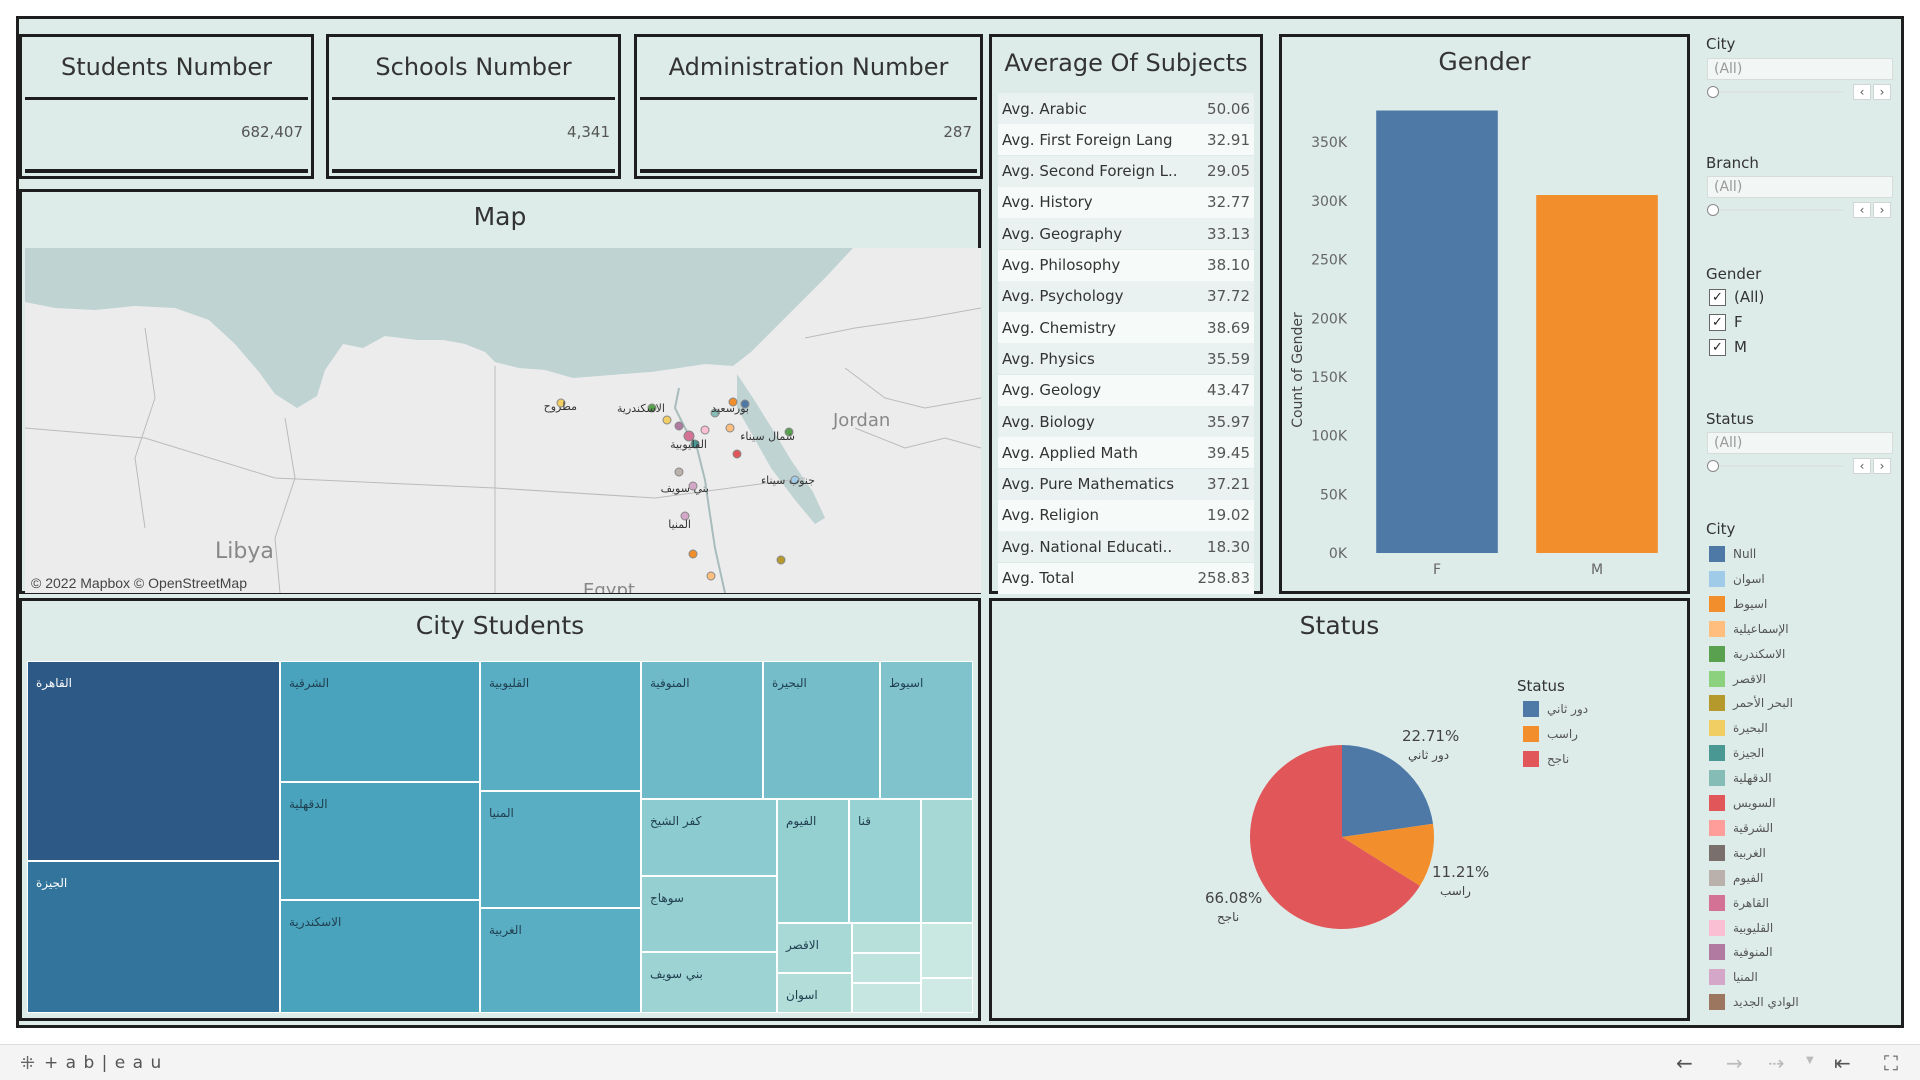  Describe the element at coordinates (1126, 171) in the screenshot. I see `average-row: Avg. Second Foreign L.. 29.05` at that location.